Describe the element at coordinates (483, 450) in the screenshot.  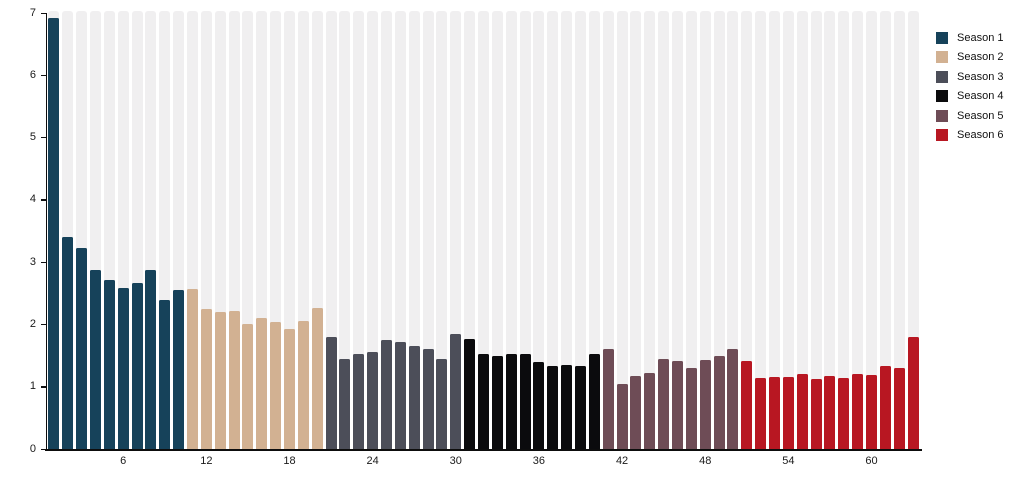
I see `x-axis-line` at that location.